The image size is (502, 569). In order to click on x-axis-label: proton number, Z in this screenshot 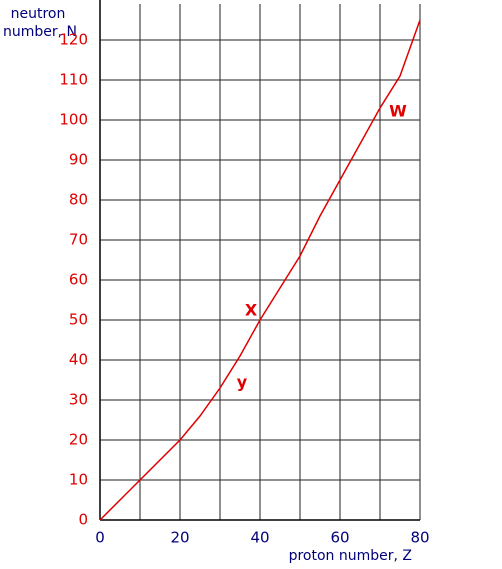, I will do `click(350, 556)`.